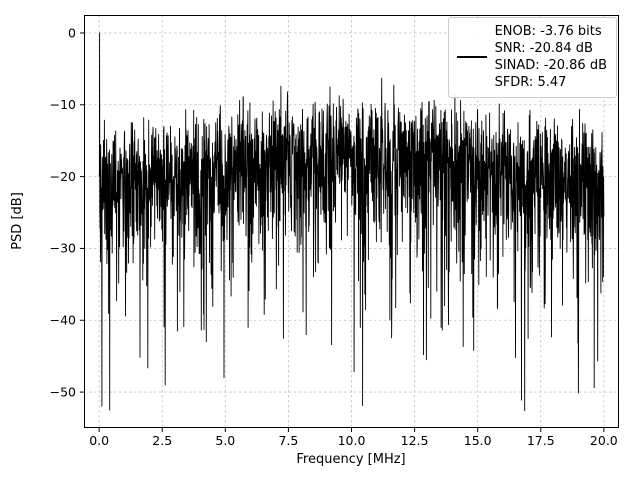  Describe the element at coordinates (548, 31) in the screenshot. I see `legend-entry-enob: ENOB: -3.76 bits` at that location.